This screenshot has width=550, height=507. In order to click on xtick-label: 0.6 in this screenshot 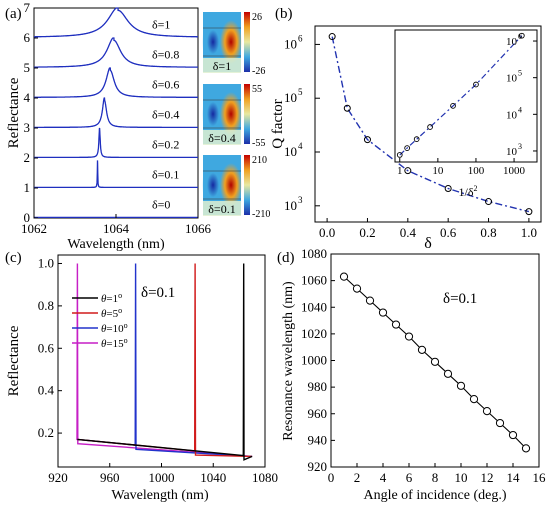, I will do `click(448, 232)`.